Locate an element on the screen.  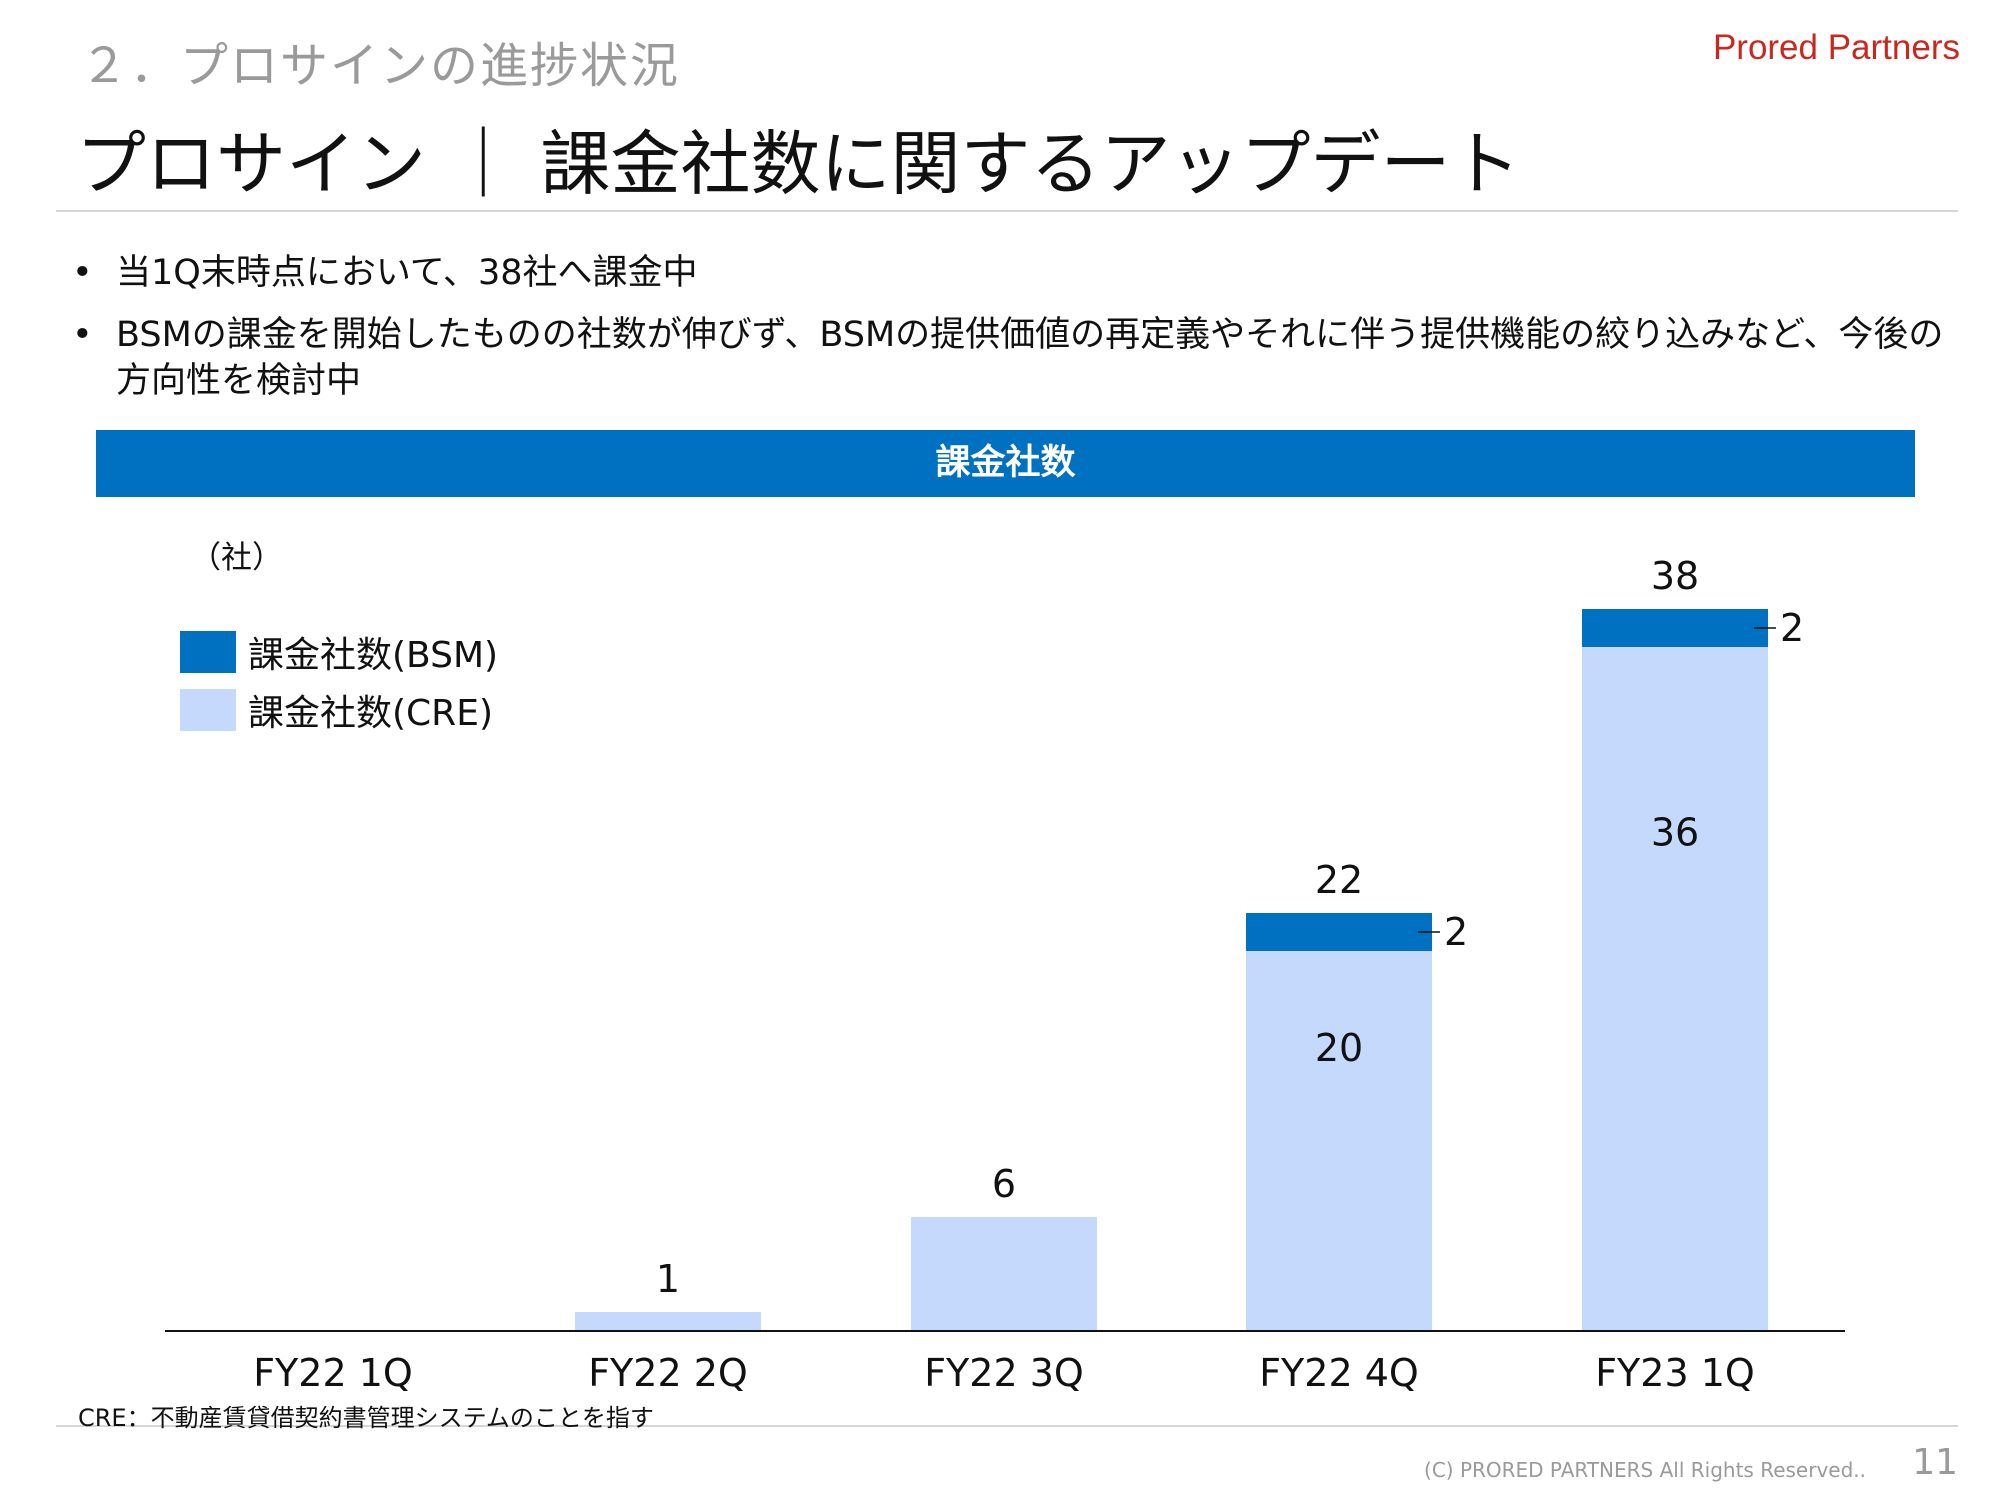
x-tick-label: FY23 1Q is located at coordinates (1675, 1373).